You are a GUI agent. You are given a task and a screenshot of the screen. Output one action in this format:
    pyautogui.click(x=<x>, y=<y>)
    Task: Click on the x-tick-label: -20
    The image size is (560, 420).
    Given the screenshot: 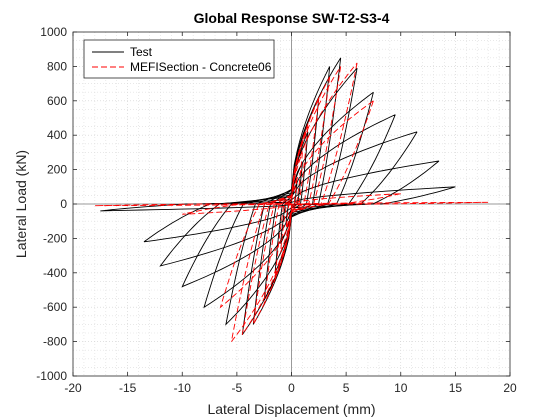 What is the action you would take?
    pyautogui.click(x=73, y=388)
    